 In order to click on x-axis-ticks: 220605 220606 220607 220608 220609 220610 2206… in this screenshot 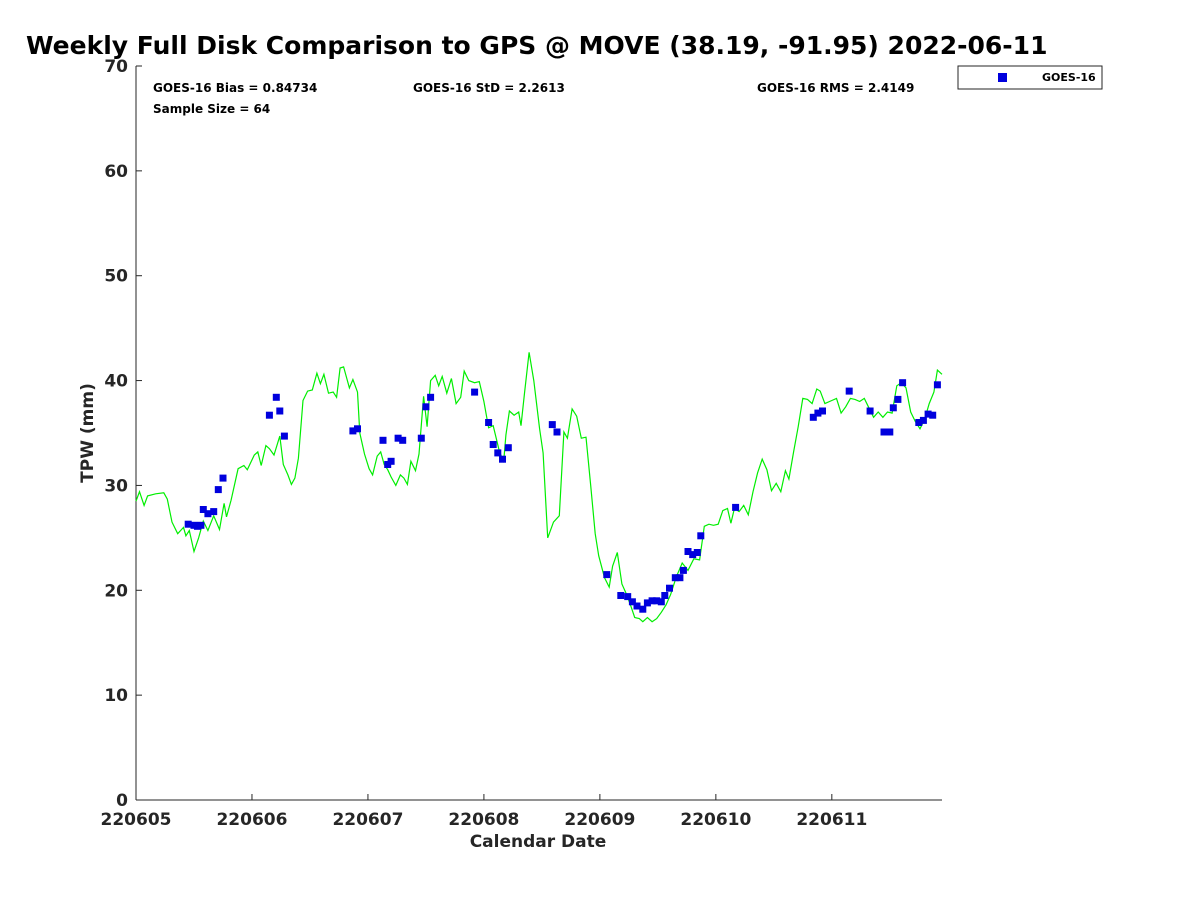, I will do `click(484, 812)`.